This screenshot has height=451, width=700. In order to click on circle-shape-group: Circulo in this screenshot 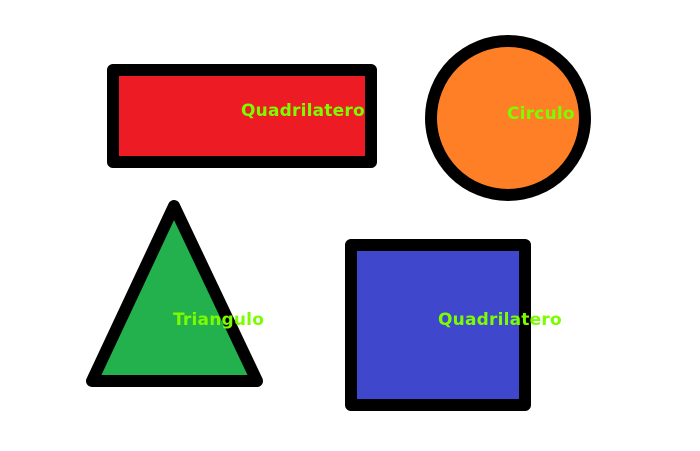, I will do `click(508, 118)`.